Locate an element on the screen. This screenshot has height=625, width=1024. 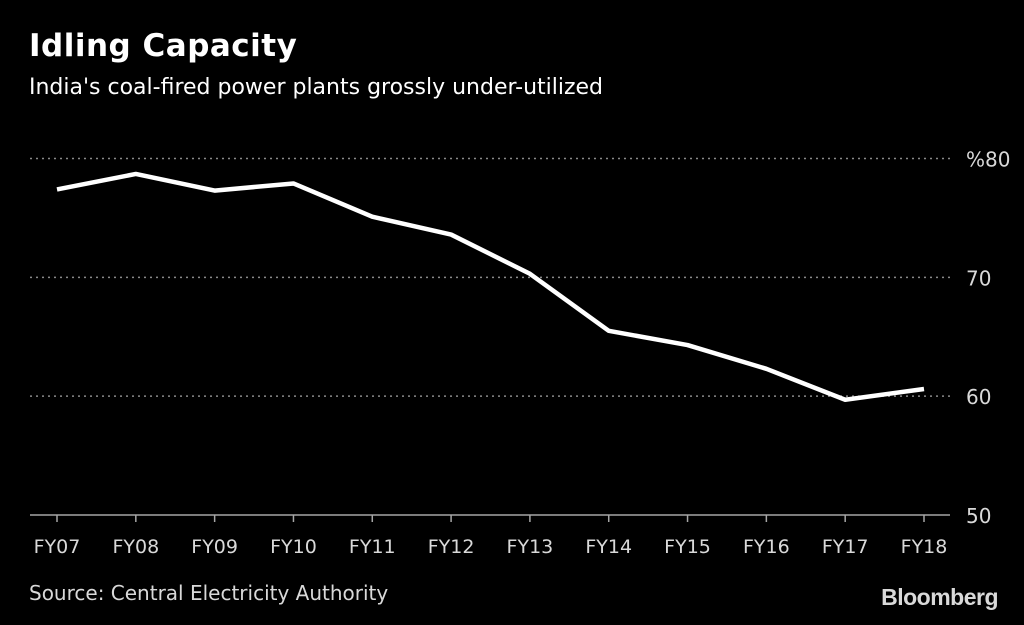
x-tick-label: FY17 is located at coordinates (845, 547).